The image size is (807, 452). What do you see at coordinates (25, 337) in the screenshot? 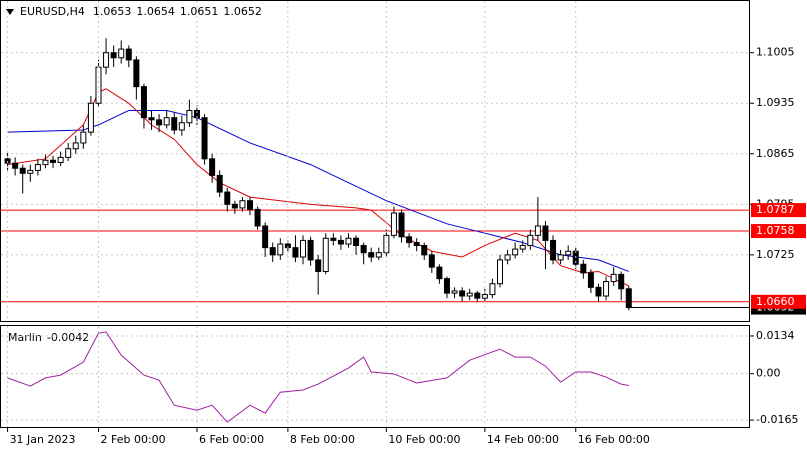
I see `indicator-name: Marlin` at bounding box center [25, 337].